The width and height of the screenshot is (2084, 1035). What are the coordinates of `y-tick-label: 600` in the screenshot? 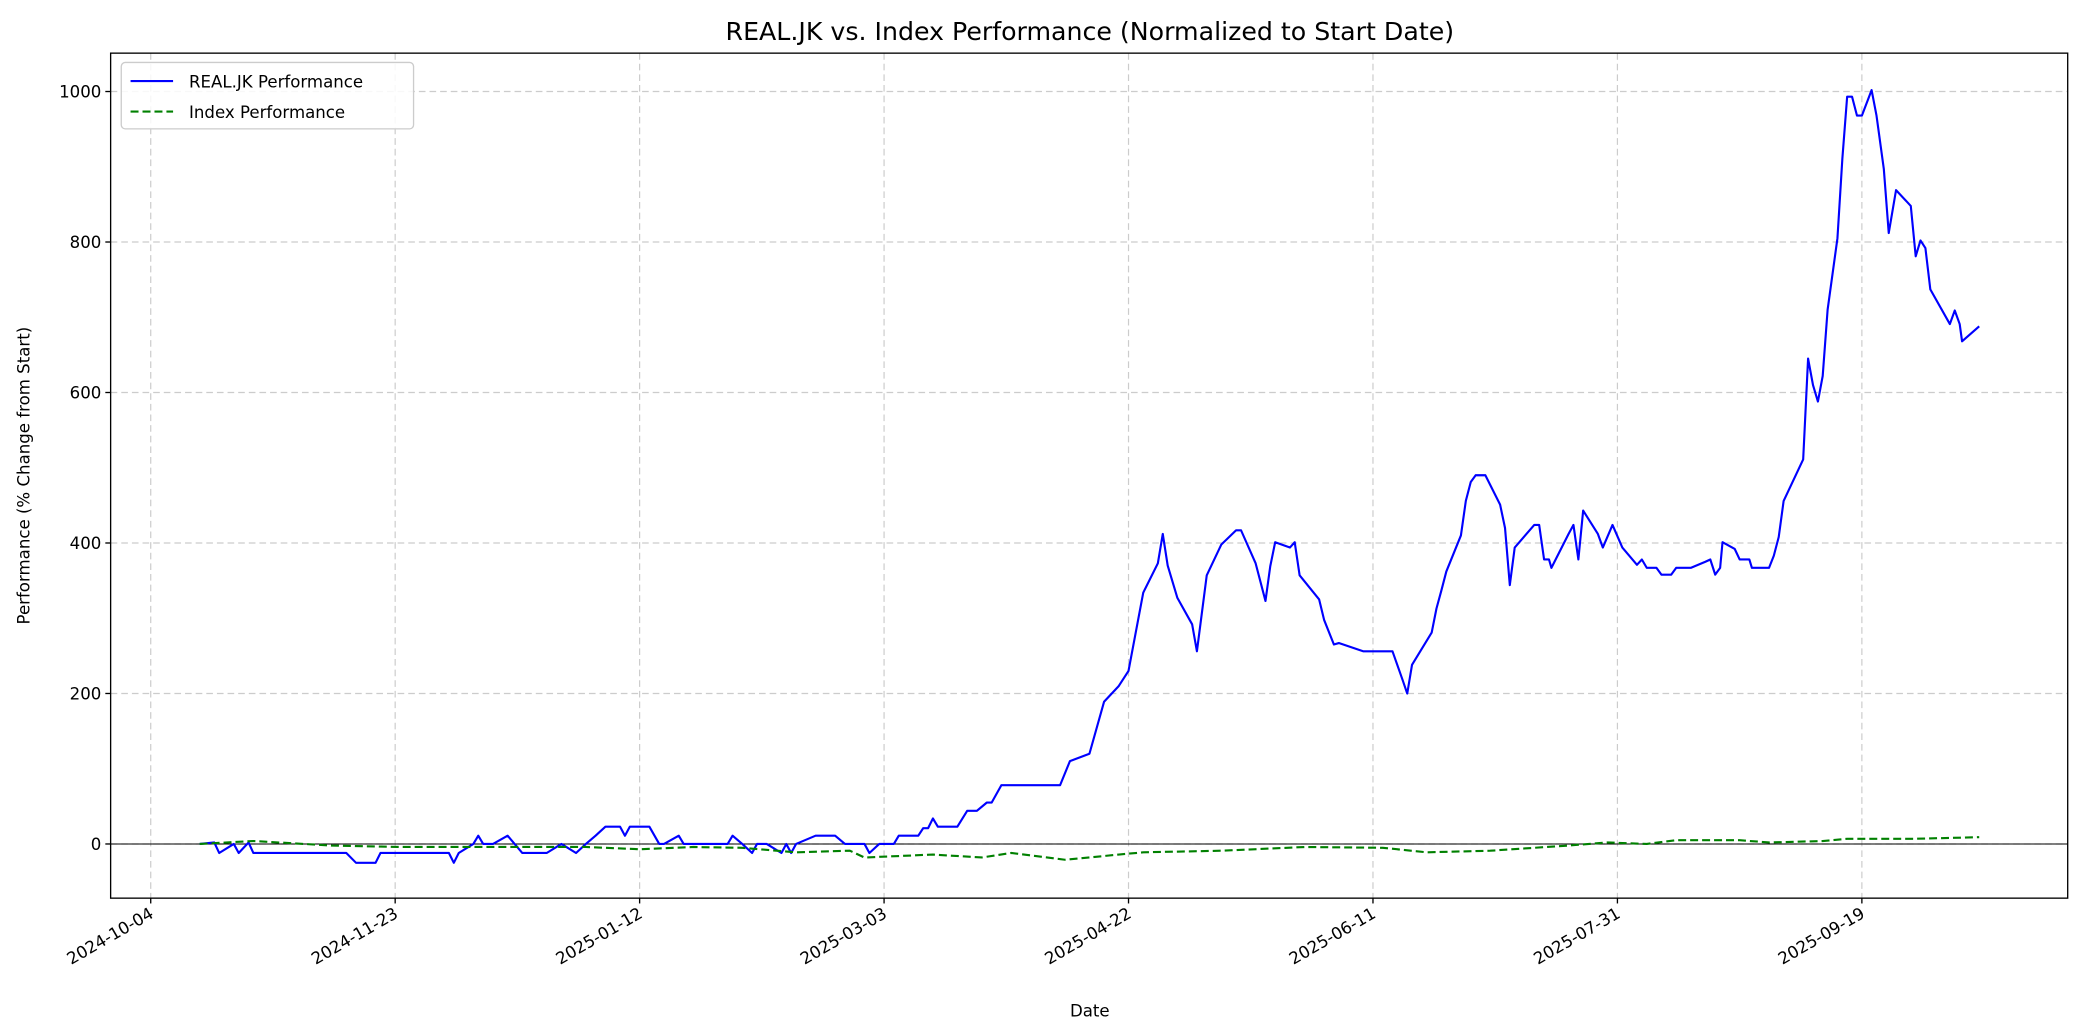 It's located at (86, 392).